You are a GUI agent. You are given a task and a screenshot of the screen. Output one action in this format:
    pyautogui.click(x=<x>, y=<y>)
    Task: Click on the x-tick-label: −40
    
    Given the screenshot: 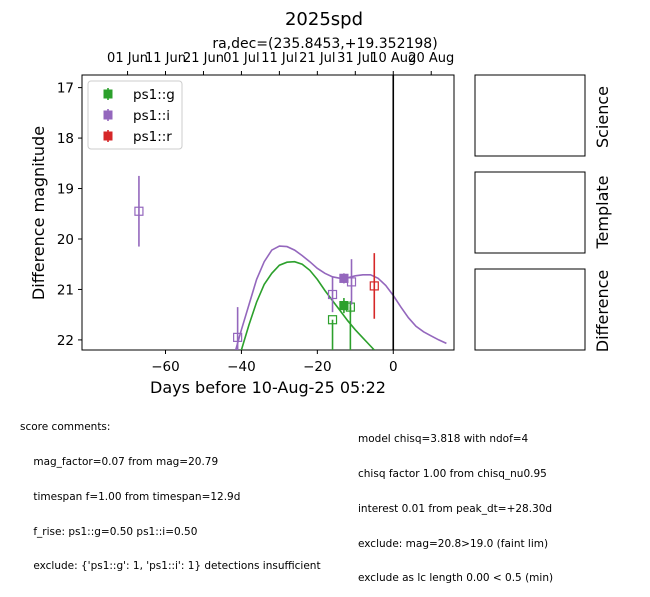 What is the action you would take?
    pyautogui.click(x=241, y=367)
    